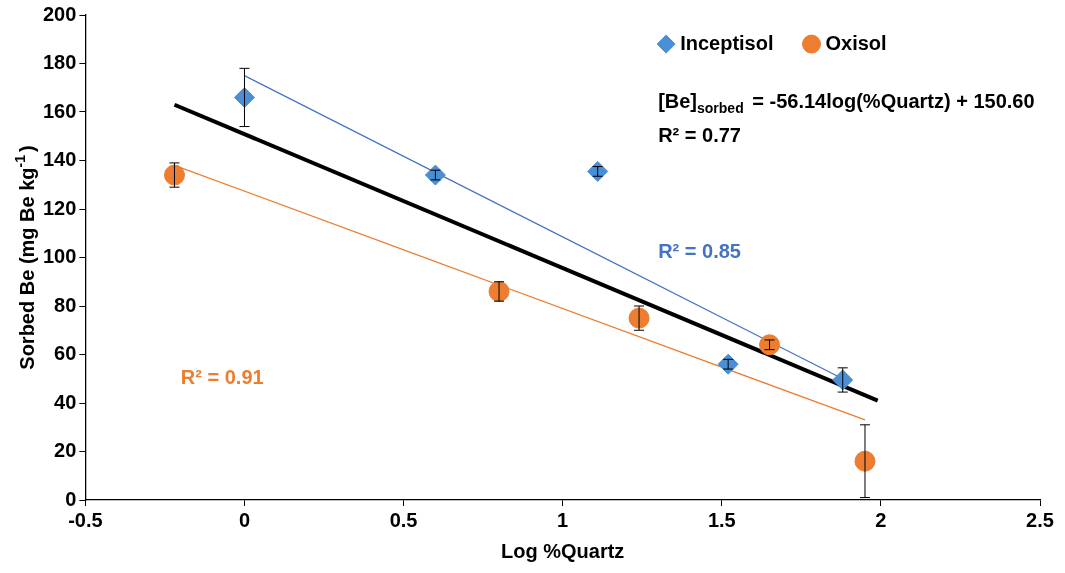  I want to click on x-tick-label: 1.5, so click(721, 519).